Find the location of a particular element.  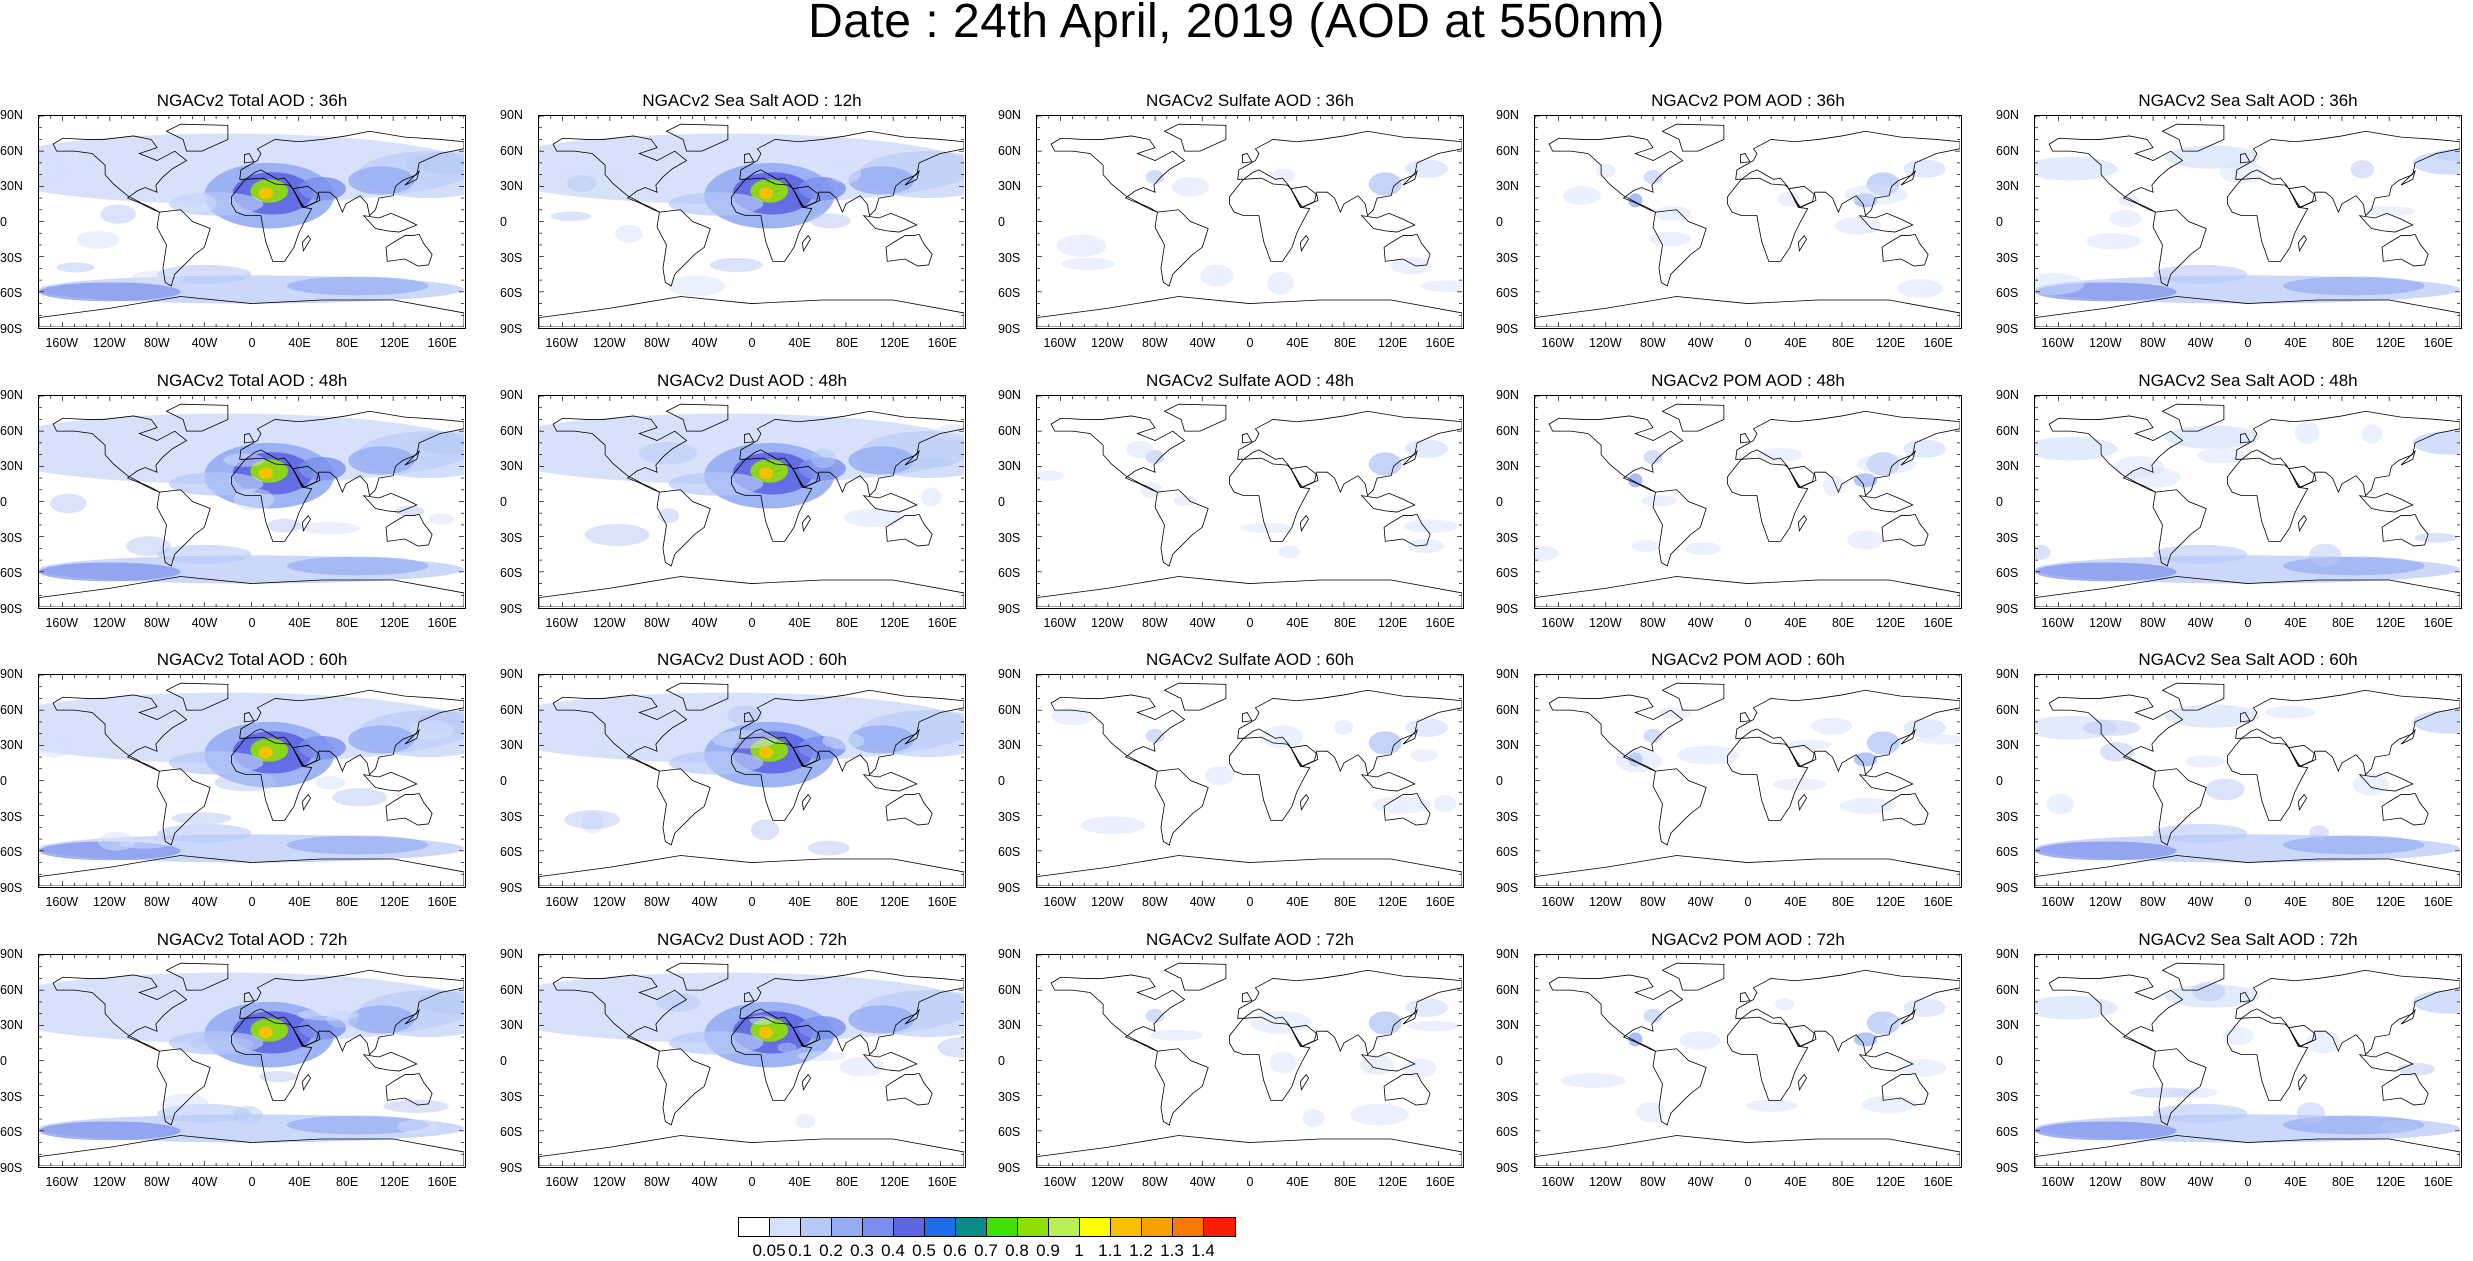

coastlines is located at coordinates (1249, 225).